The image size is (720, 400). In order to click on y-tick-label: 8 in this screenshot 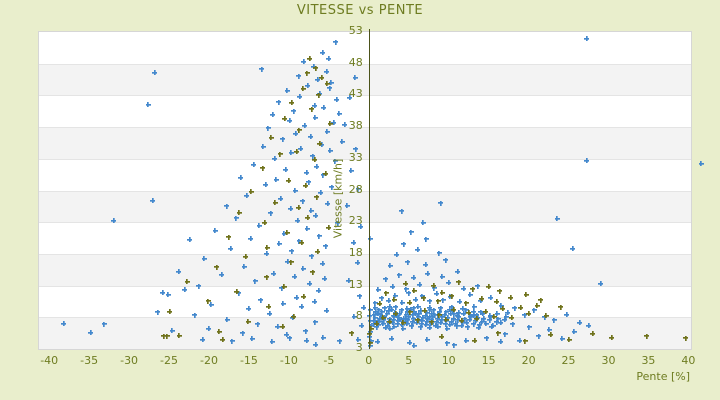, I will do `click(359, 316)`.